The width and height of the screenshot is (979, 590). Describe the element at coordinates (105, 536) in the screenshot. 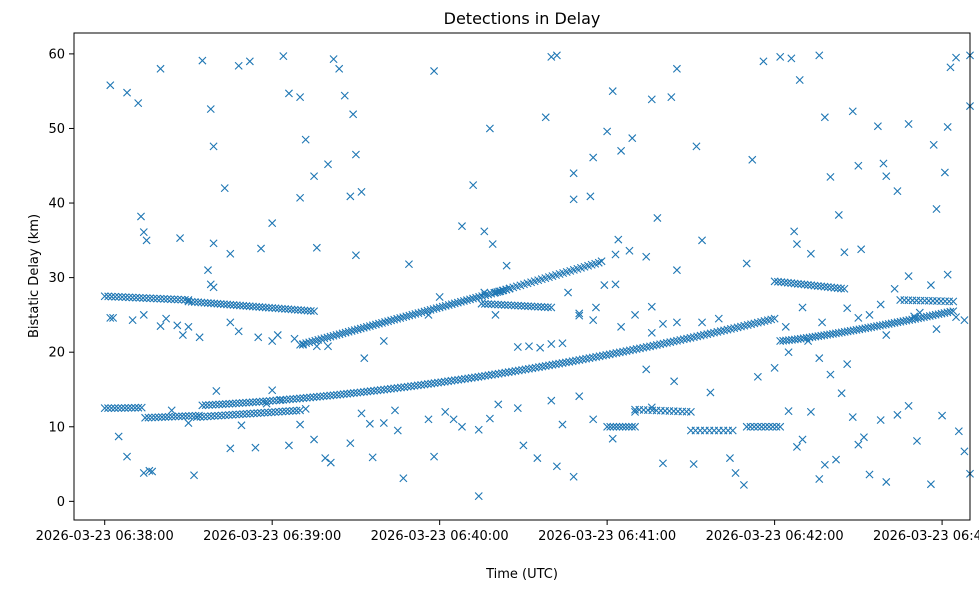

I see `x-tick-label: 2026-03-23 06:38:00` at that location.